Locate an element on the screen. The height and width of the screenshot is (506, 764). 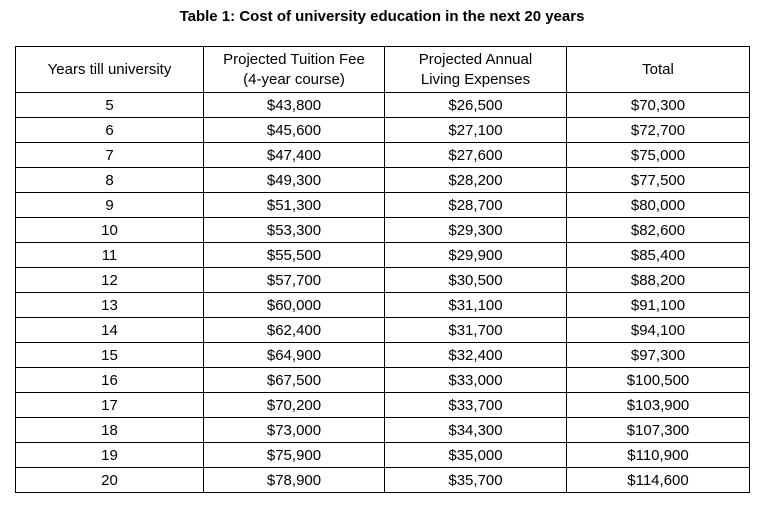
cell-total: $75,000 is located at coordinates (658, 155).